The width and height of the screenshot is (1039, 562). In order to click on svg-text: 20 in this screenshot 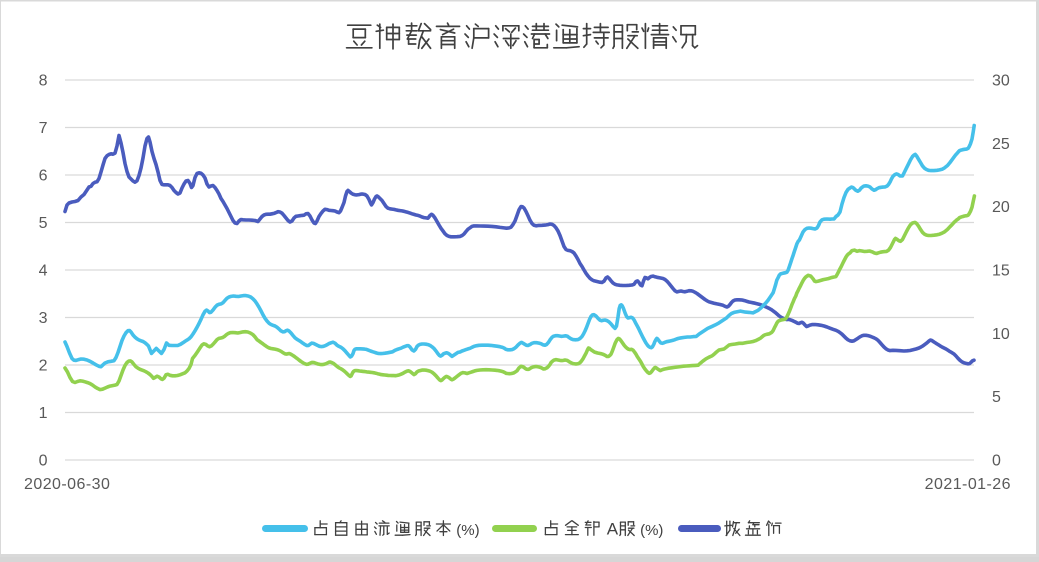, I will do `click(1001, 207)`.